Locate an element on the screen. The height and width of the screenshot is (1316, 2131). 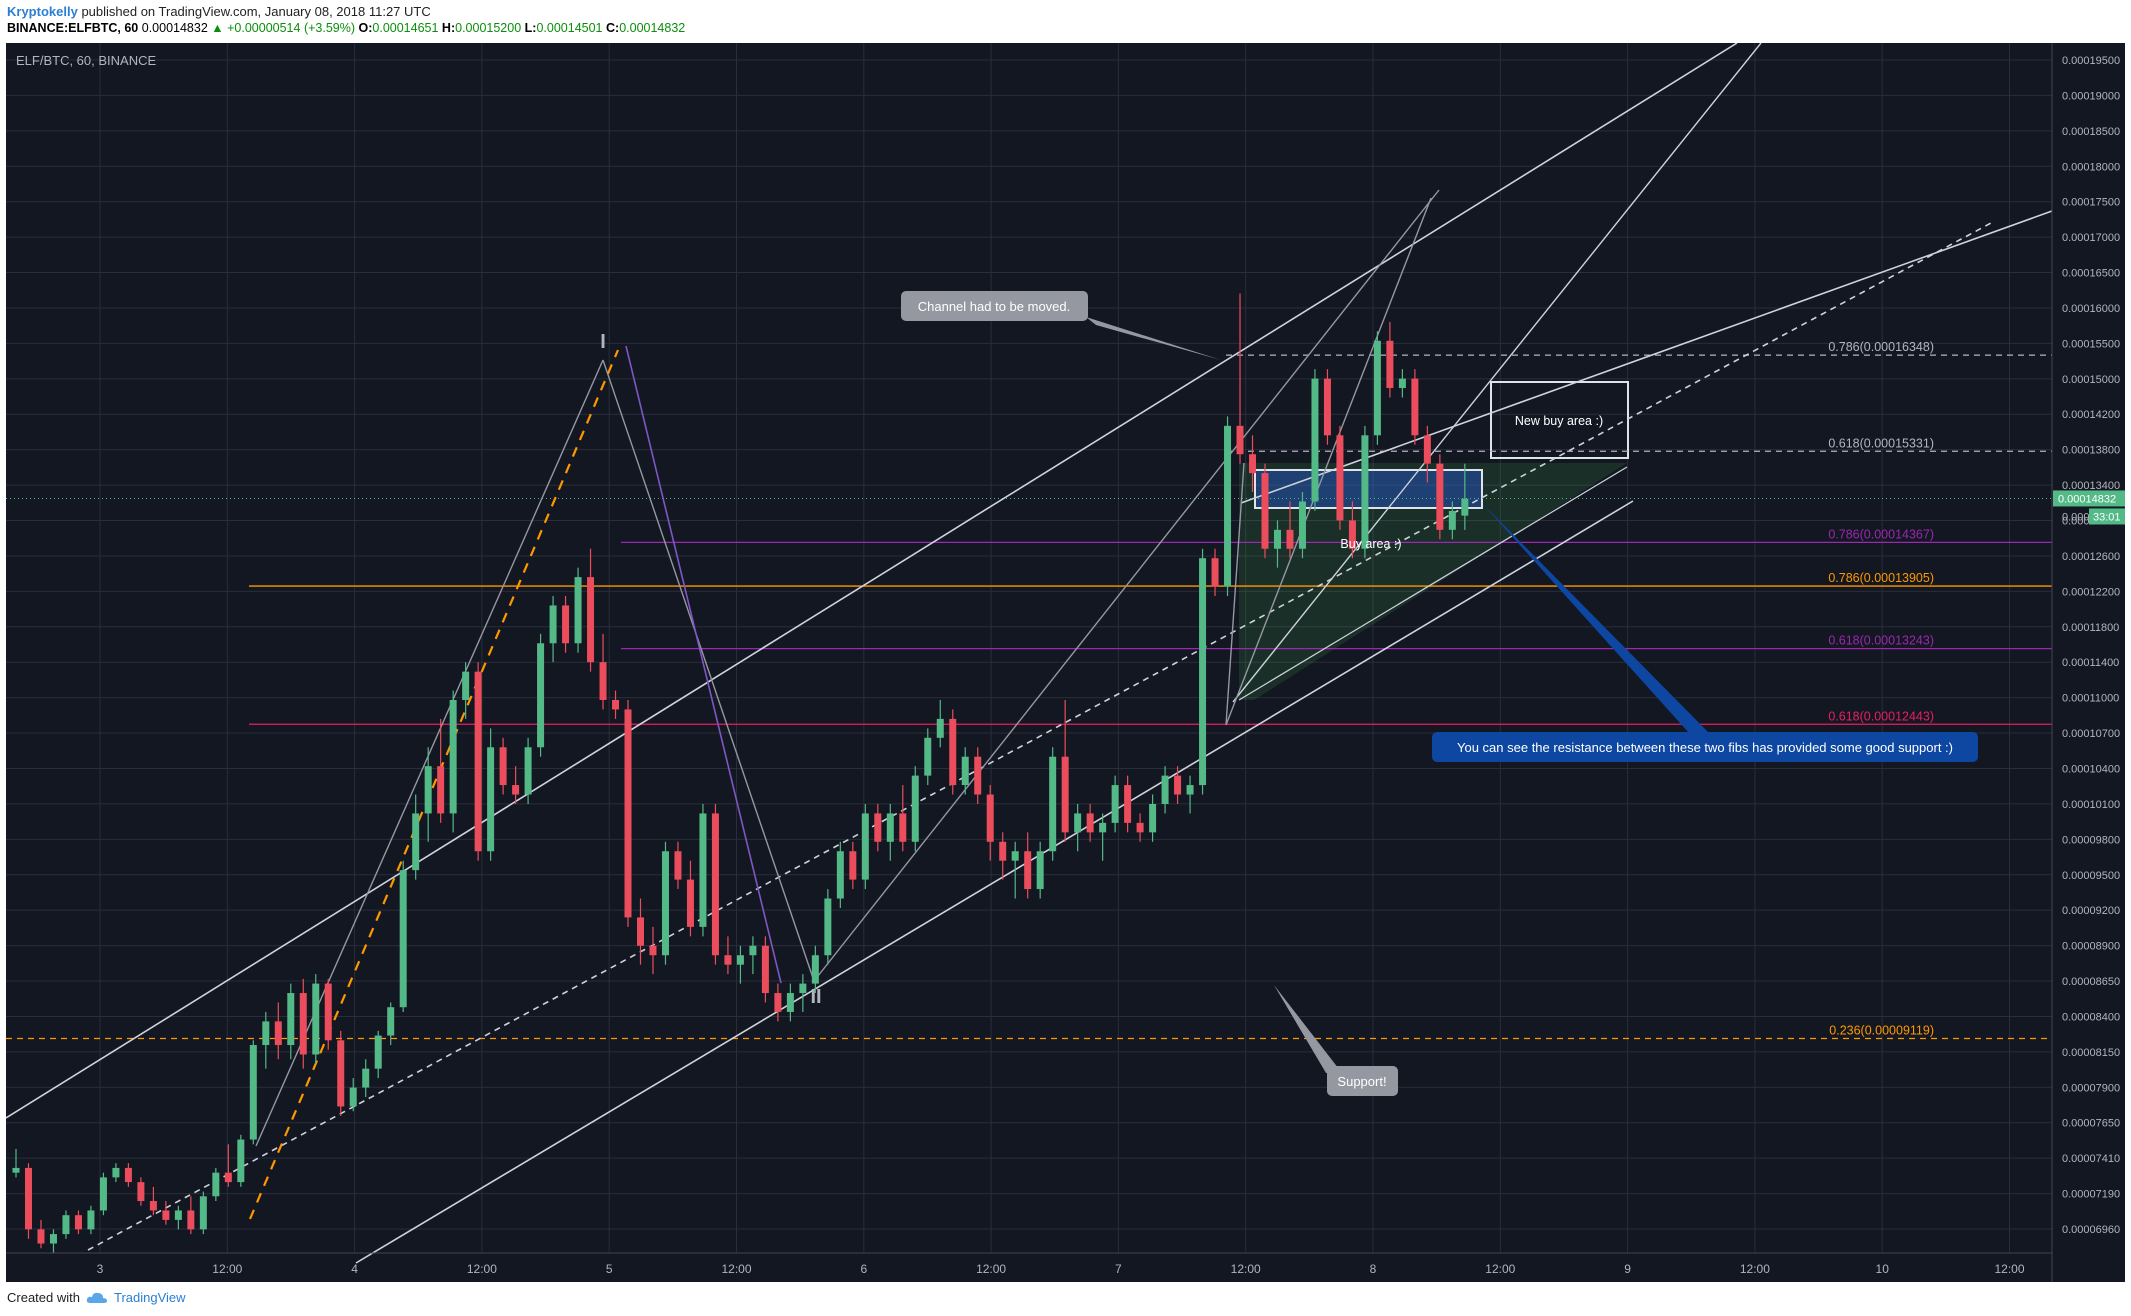
callout-channel-moved is located at coordinates (994, 306).